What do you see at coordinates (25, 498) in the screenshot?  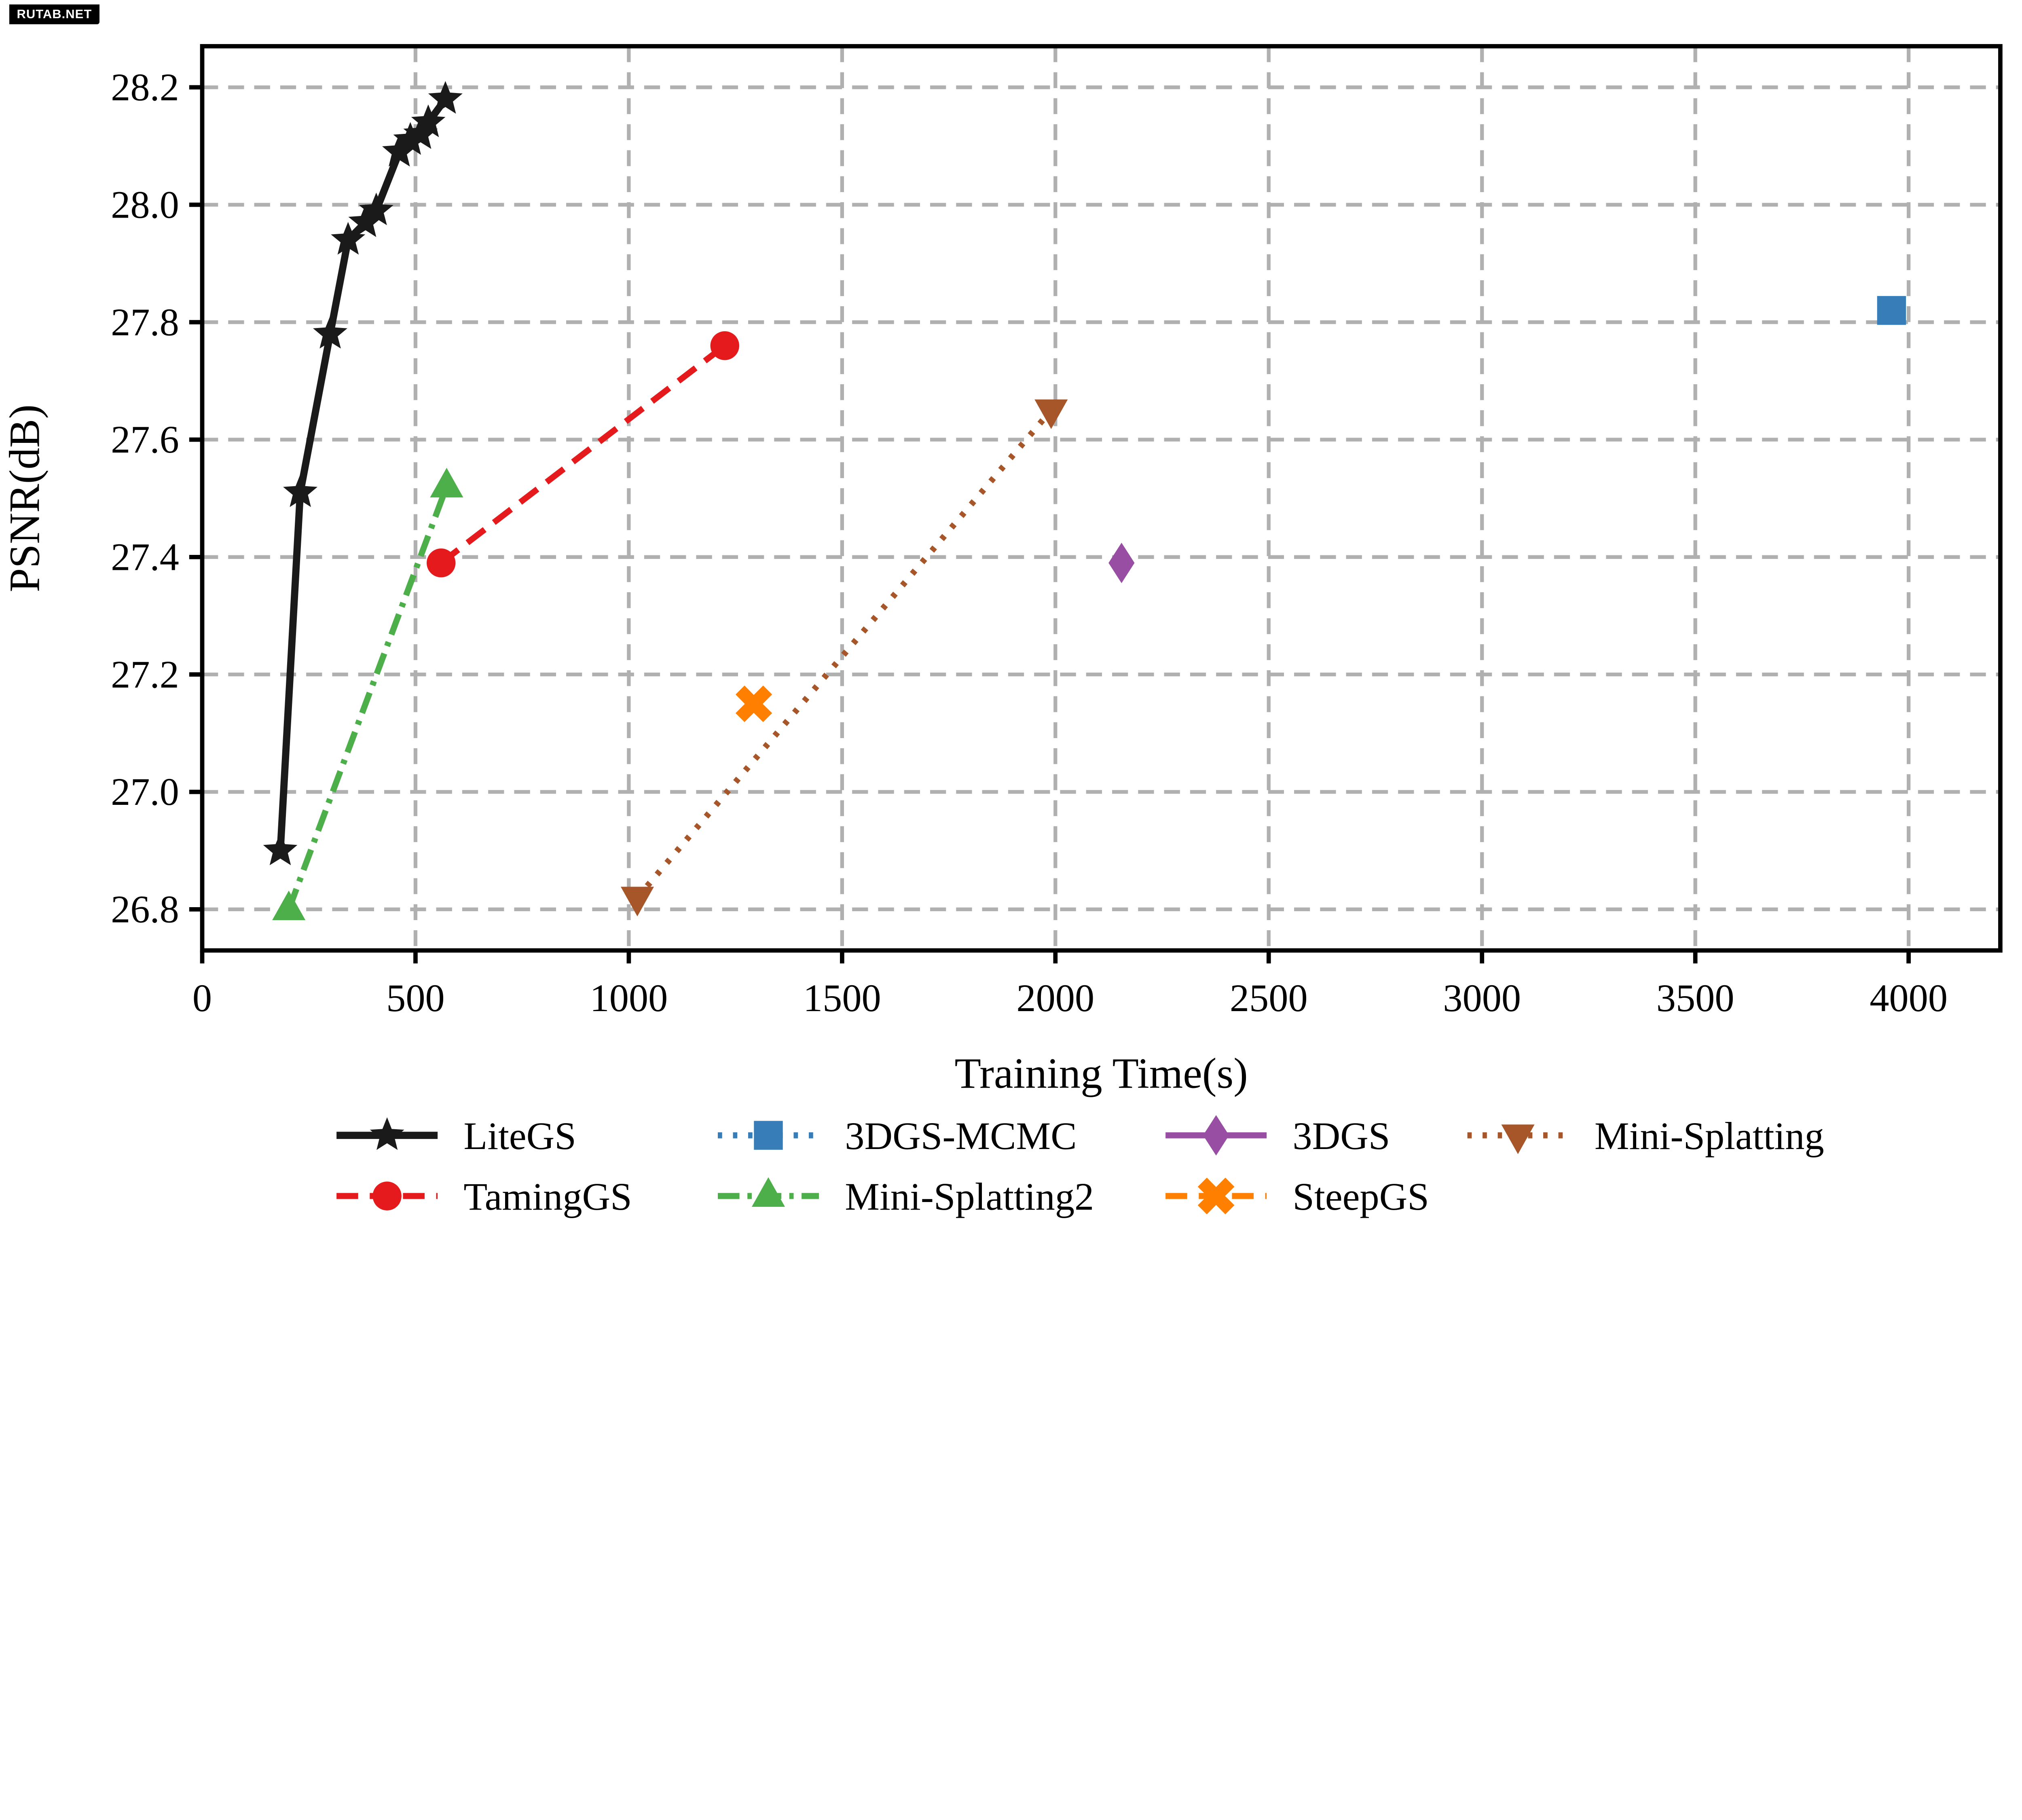 I see `y-axis-label: PSNR(dB)` at bounding box center [25, 498].